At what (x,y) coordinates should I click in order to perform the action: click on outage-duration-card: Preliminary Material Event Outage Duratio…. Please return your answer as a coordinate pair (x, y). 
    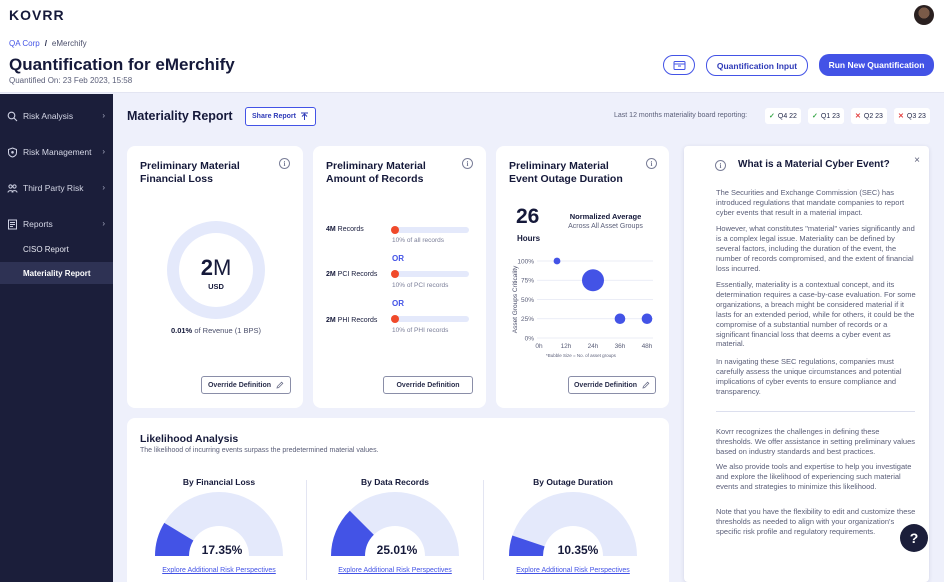
    Looking at the image, I should click on (582, 277).